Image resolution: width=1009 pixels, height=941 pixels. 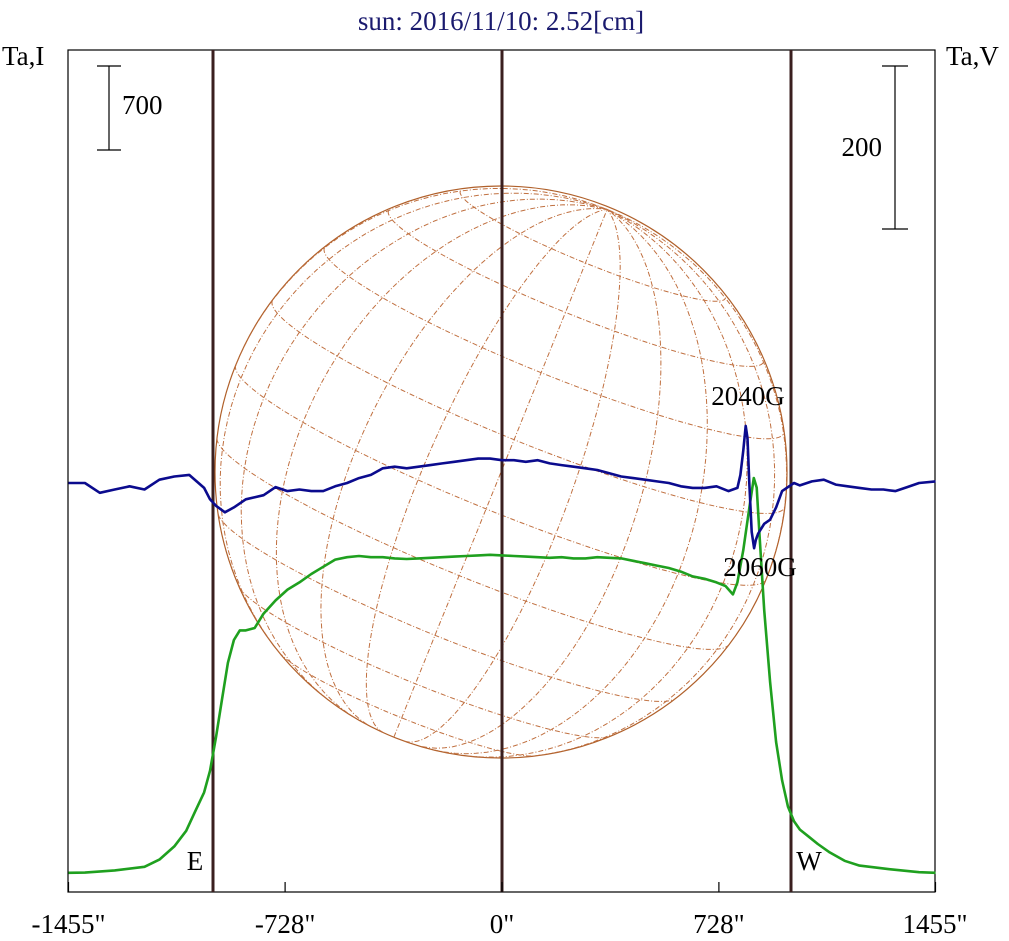 I want to click on x-tick-label: 728", so click(x=719, y=924).